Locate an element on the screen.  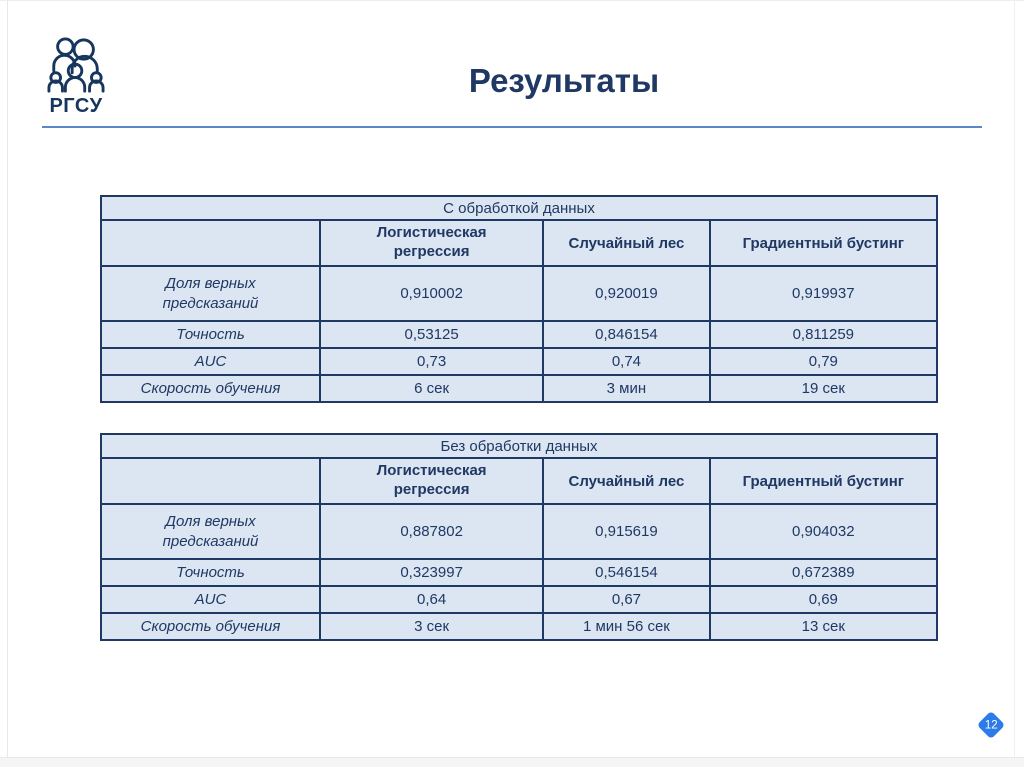
table-title: С обработкой данных is located at coordinates (519, 208).